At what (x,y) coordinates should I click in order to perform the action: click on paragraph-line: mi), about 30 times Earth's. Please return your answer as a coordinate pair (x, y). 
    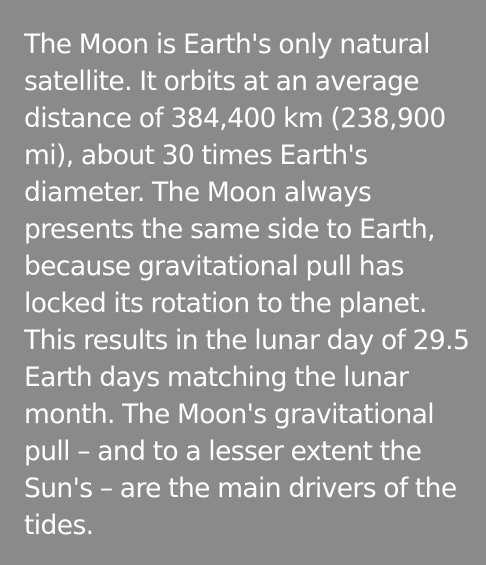
    Looking at the image, I should click on (196, 155).